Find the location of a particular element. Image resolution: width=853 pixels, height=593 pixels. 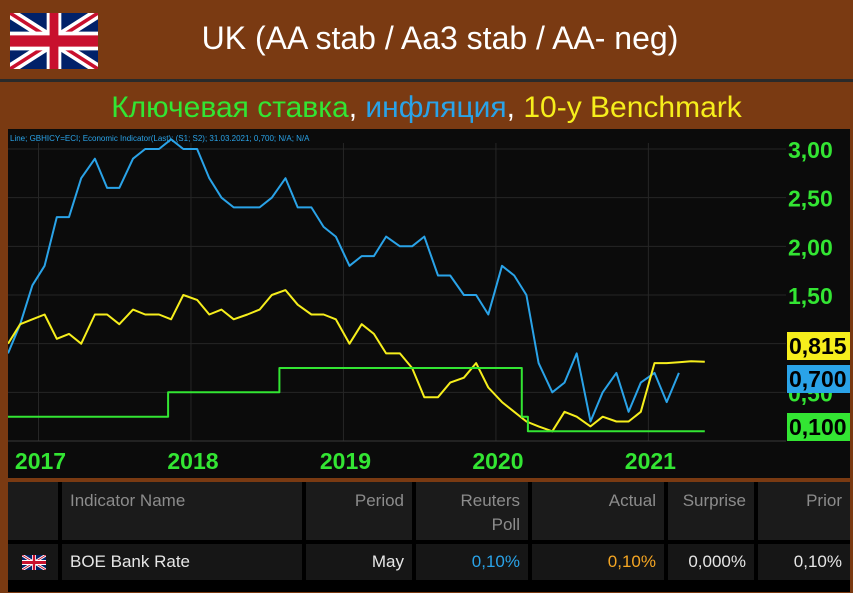

table-row-flag is located at coordinates (33, 562).